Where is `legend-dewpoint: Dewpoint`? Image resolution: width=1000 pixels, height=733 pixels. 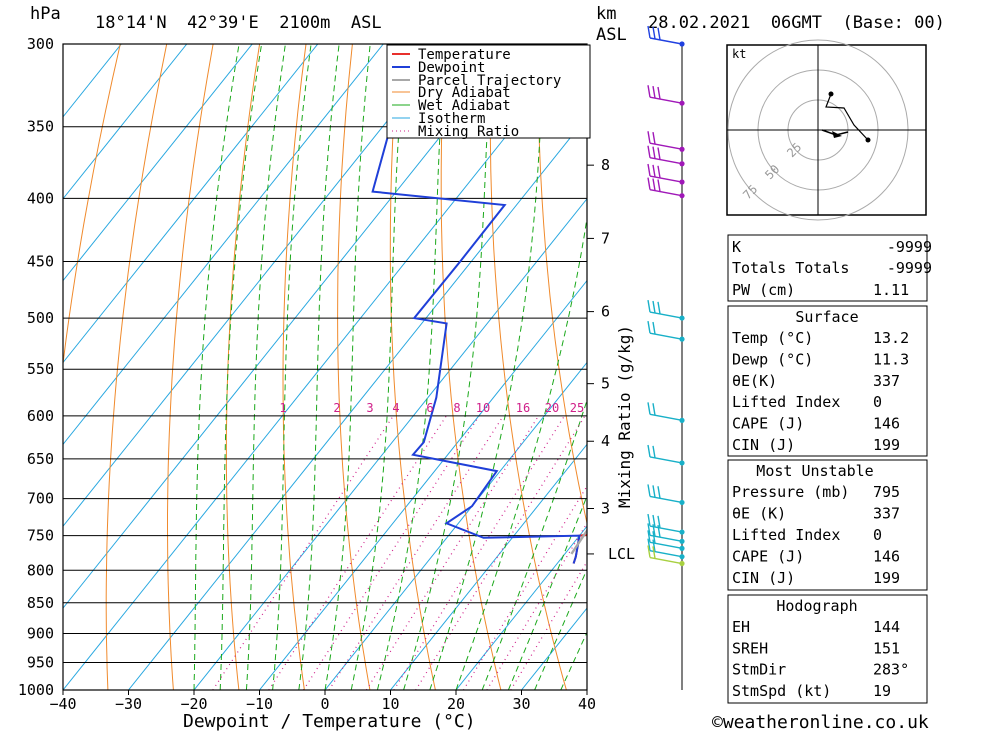 legend-dewpoint: Dewpoint is located at coordinates (451, 68).